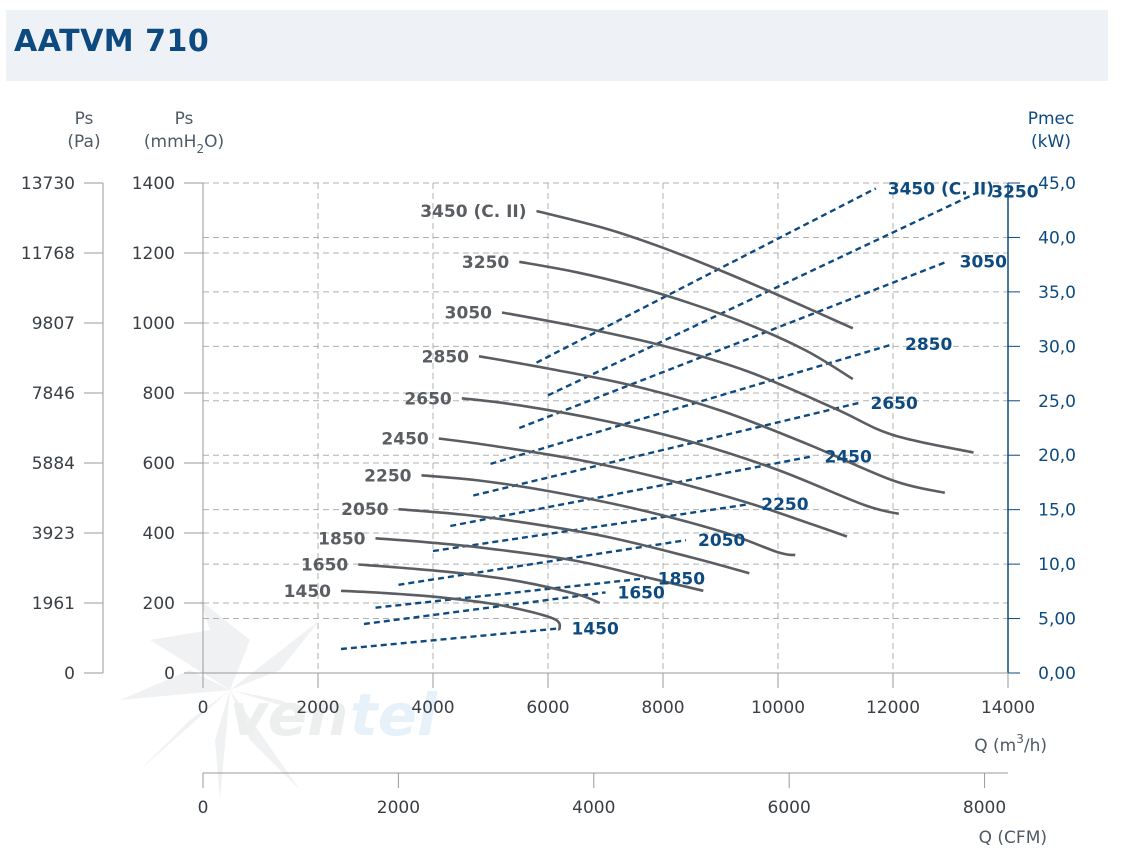  Describe the element at coordinates (784, 505) in the screenshot. I see `power-curve-label: 2250` at that location.